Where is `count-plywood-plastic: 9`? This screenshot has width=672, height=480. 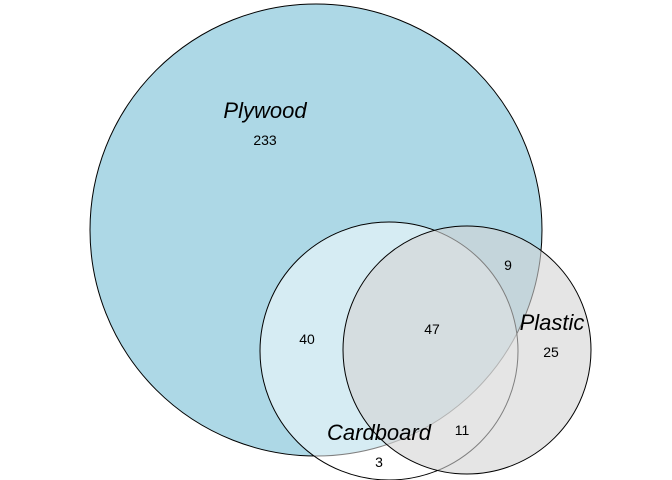
count-plywood-plastic: 9 is located at coordinates (508, 265).